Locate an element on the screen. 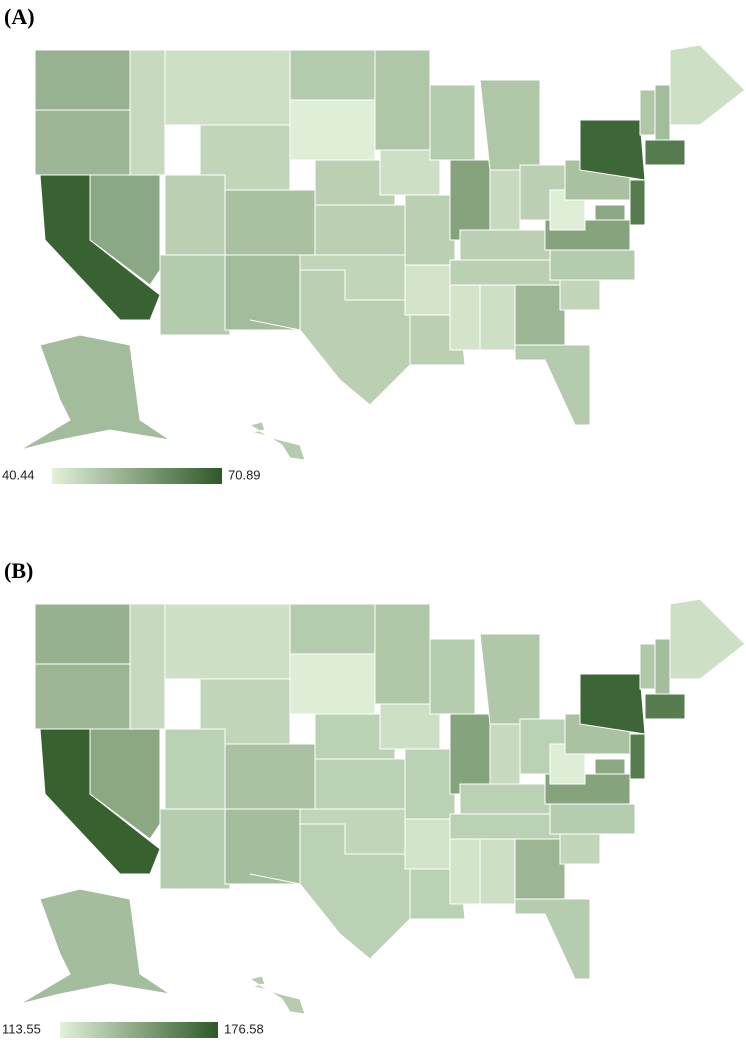  panel-label: (B) is located at coordinates (18, 570).